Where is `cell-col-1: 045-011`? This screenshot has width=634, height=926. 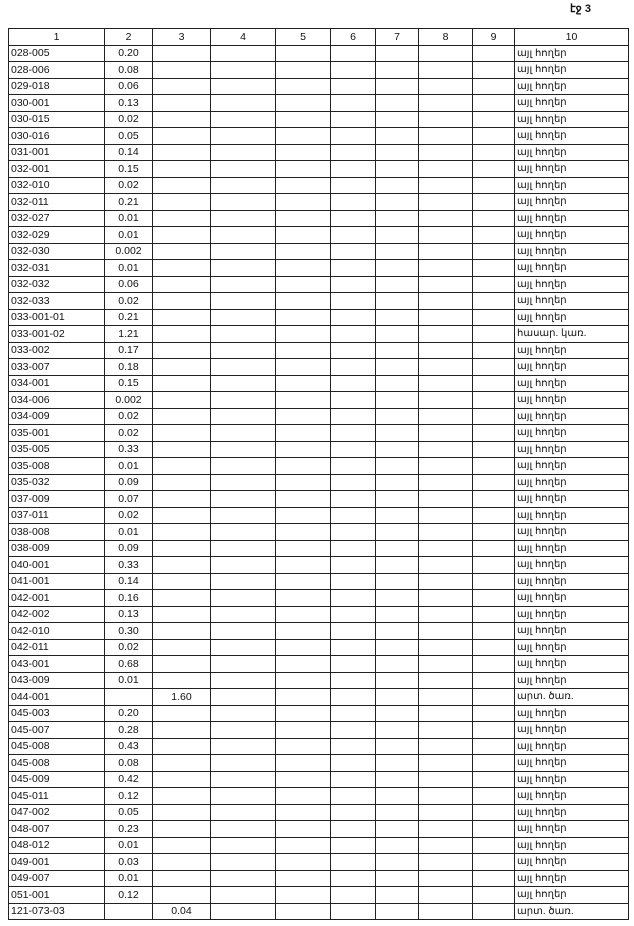
cell-col-1: 045-011 is located at coordinates (56, 796).